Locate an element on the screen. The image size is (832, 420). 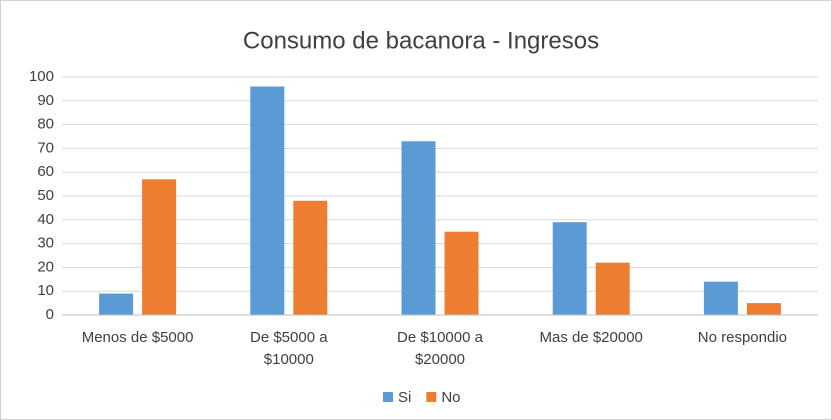
y-tick-label: 10 is located at coordinates (45, 290).